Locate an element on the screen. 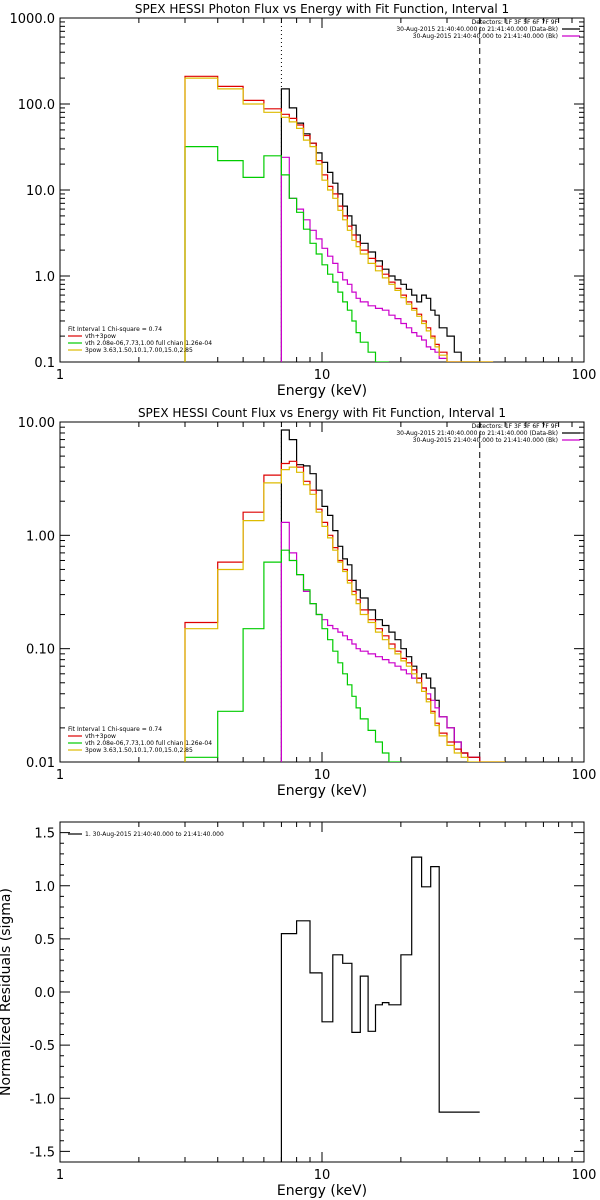  y-tick-label: 0.0 is located at coordinates (44, 993).